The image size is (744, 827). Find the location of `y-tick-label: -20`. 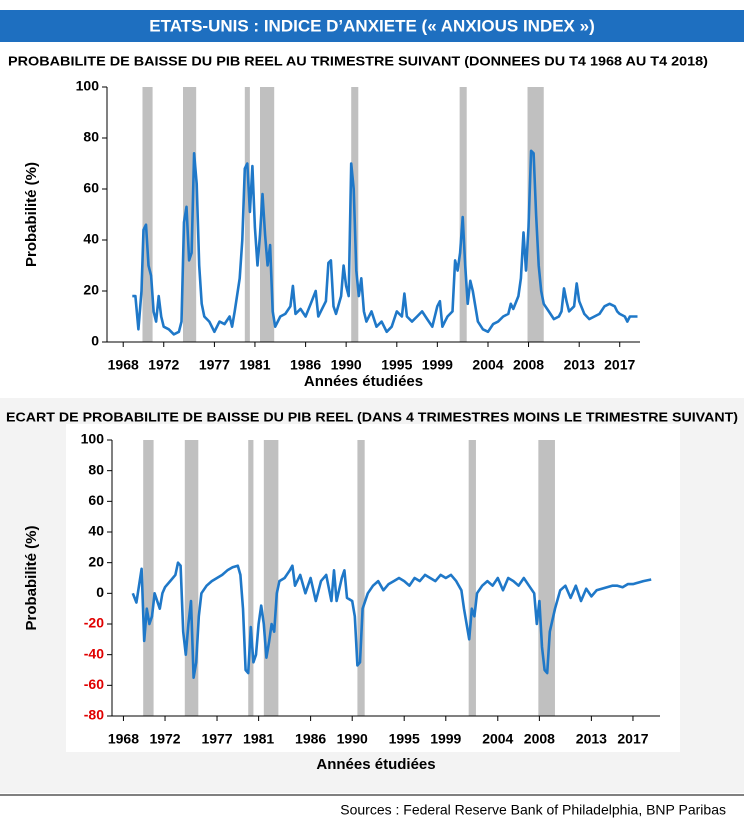

y-tick-label: -20 is located at coordinates (94, 623).